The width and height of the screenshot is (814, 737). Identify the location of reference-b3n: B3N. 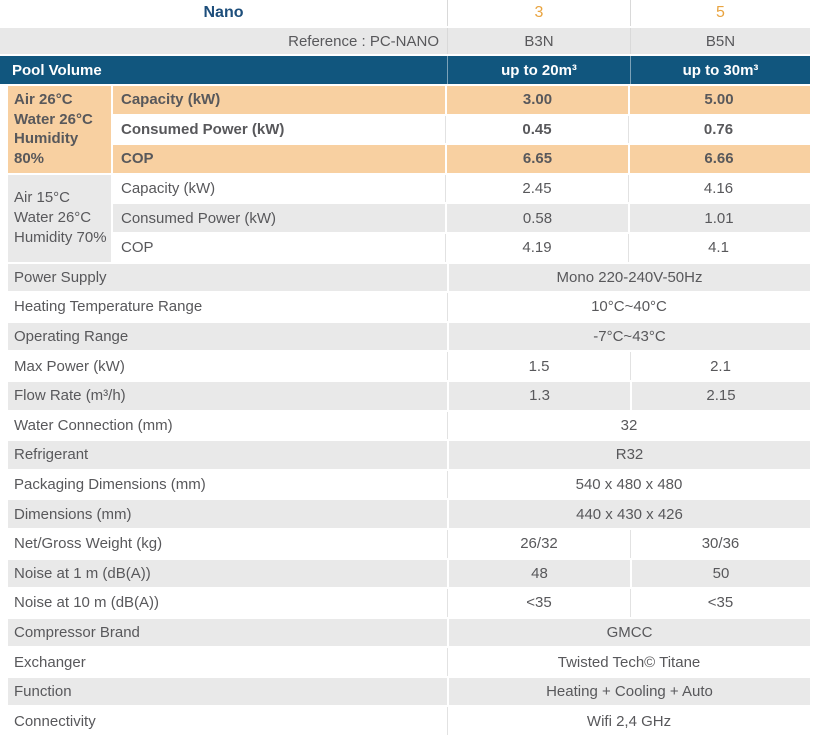
(538, 41).